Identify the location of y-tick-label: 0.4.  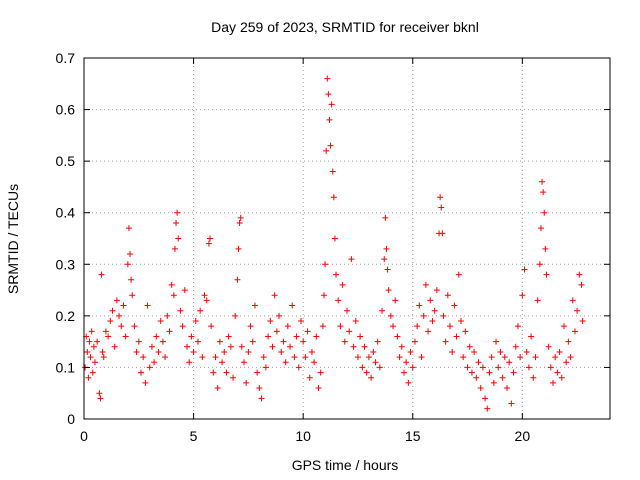
(66, 213).